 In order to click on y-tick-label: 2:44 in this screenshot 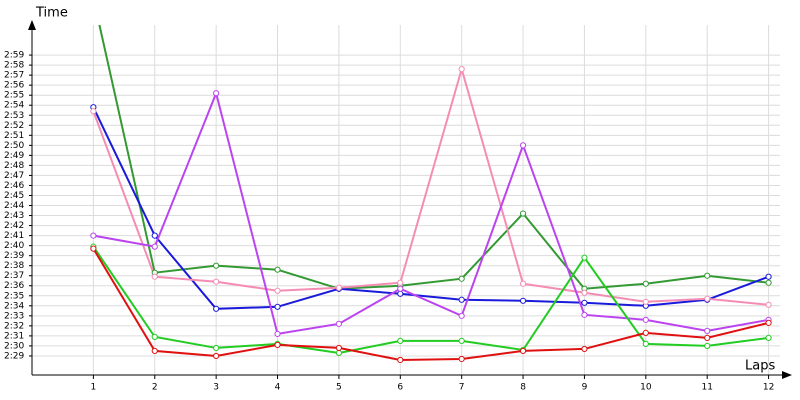, I will do `click(14, 206)`.